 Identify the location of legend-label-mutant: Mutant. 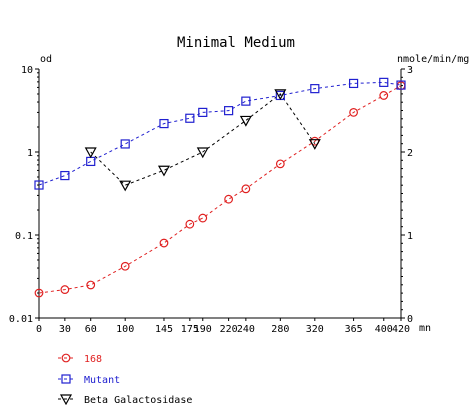
(102, 380).